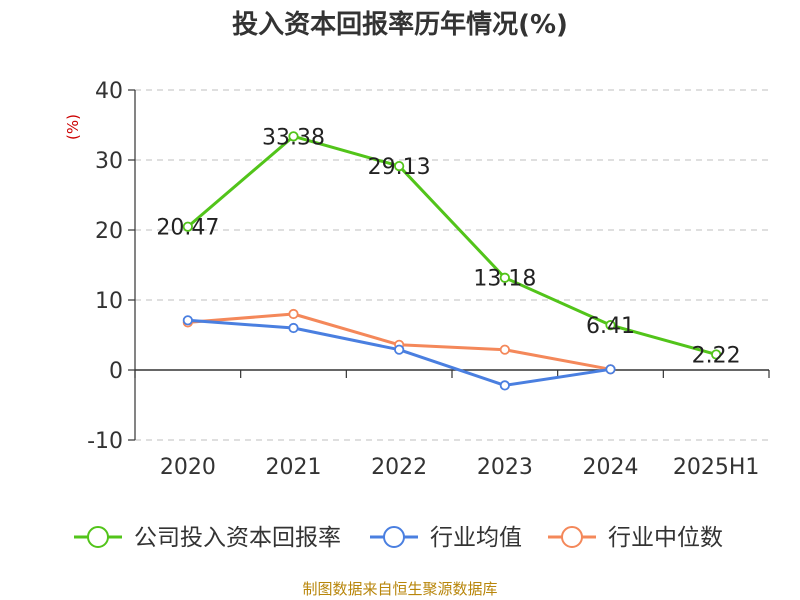  I want to click on x-tick-label: 2022, so click(399, 467).